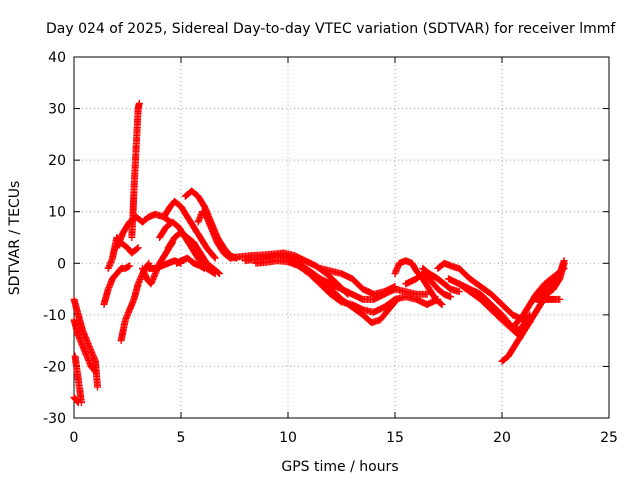 Image resolution: width=640 pixels, height=480 pixels. I want to click on y-axis-label: SDTVAR / TECUs, so click(15, 238).